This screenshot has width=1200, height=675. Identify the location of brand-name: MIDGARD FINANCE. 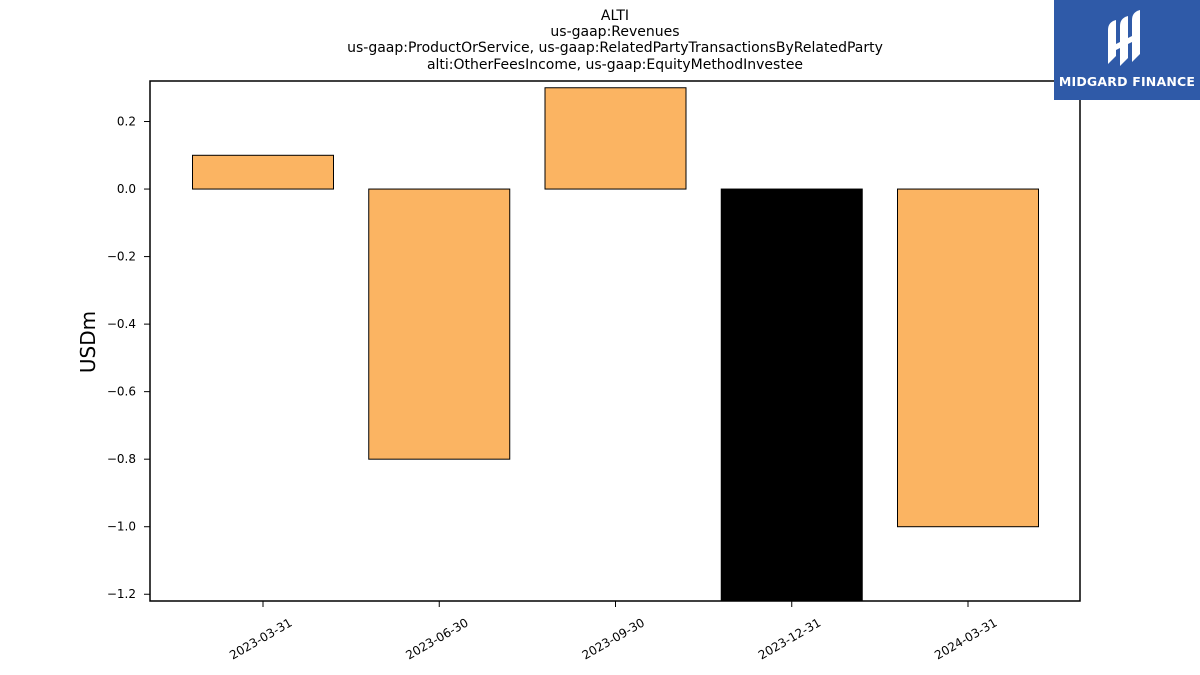
(1127, 81).